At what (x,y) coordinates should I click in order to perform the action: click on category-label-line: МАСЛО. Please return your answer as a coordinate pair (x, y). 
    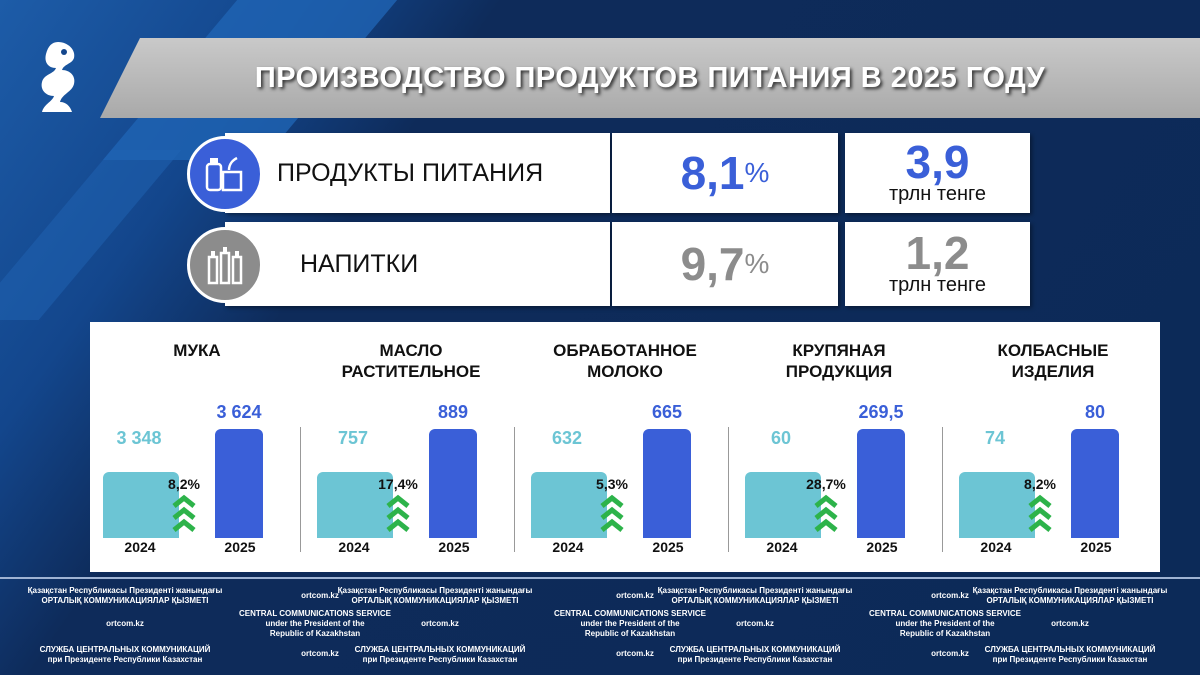
    Looking at the image, I should click on (411, 350).